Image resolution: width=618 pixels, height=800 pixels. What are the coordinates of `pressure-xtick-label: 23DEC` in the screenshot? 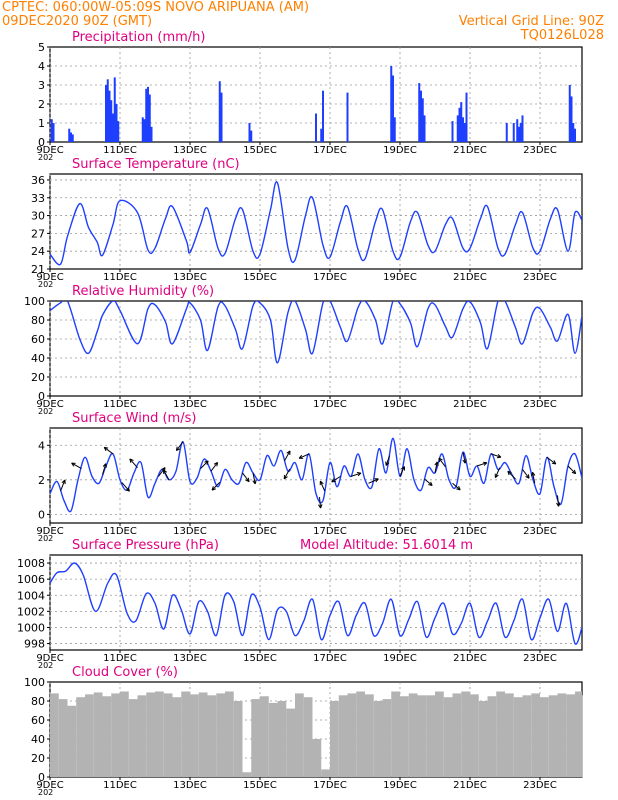 It's located at (540, 658).